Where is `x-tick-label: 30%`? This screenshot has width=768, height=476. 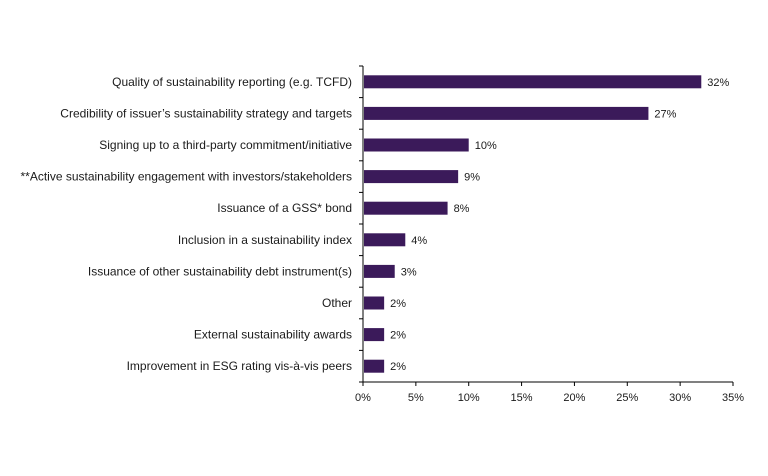 x-tick-label: 30% is located at coordinates (680, 398).